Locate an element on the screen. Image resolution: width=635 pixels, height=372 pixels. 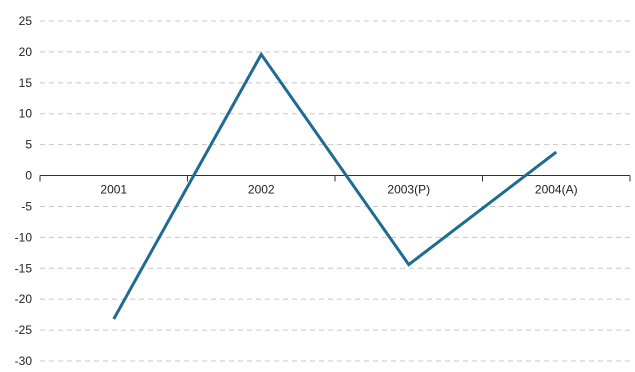
y-tick-label: 15 is located at coordinates (26, 83).